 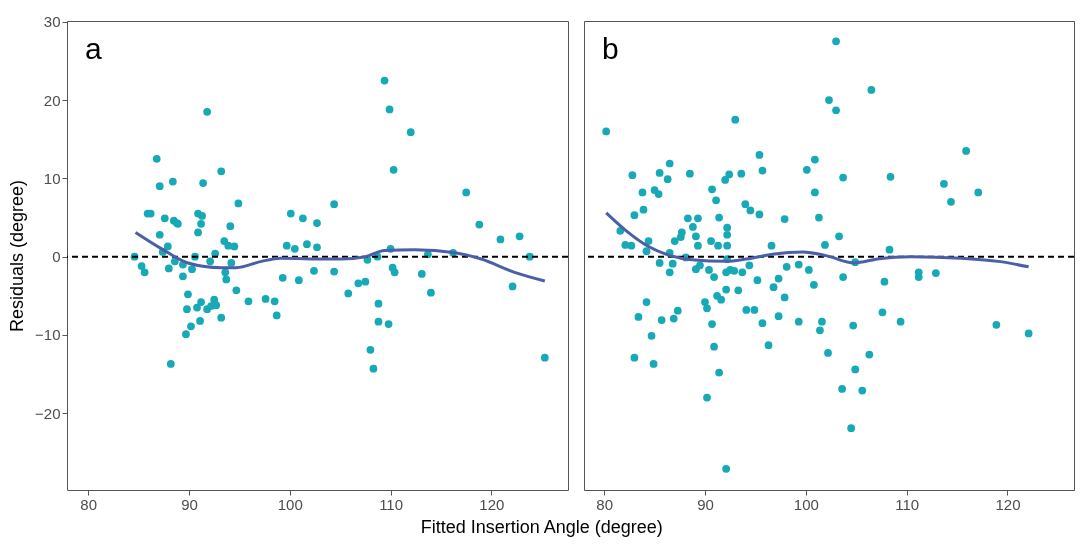 I want to click on y-axis-title: Residuals (degree), so click(x=17, y=256).